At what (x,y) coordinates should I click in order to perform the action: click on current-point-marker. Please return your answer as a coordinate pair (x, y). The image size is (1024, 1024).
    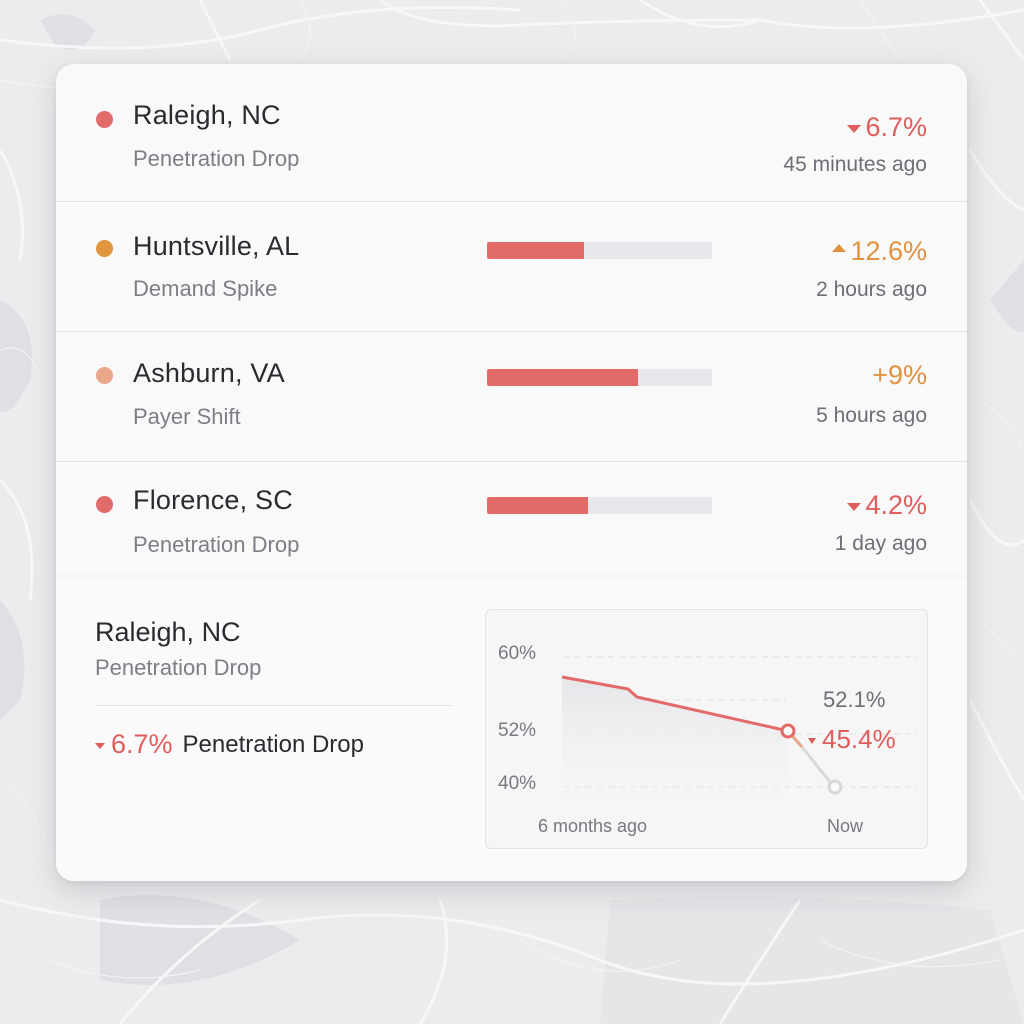
    Looking at the image, I should click on (835, 787).